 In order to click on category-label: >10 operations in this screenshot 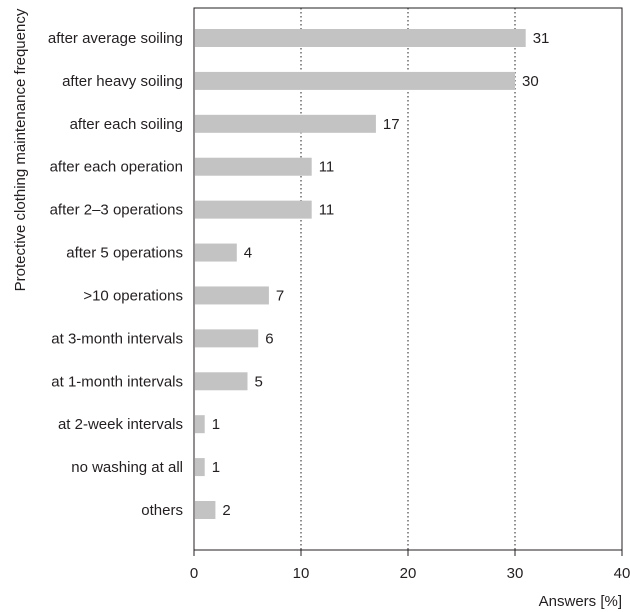, I will do `click(133, 295)`.